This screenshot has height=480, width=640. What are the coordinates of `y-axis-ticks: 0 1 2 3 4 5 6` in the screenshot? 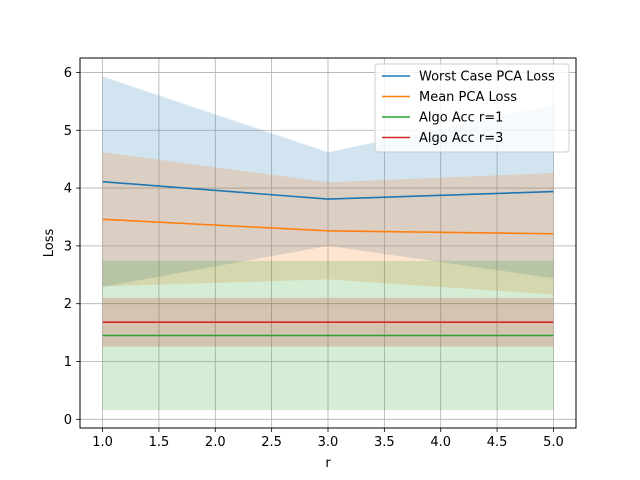 It's located at (72, 247).